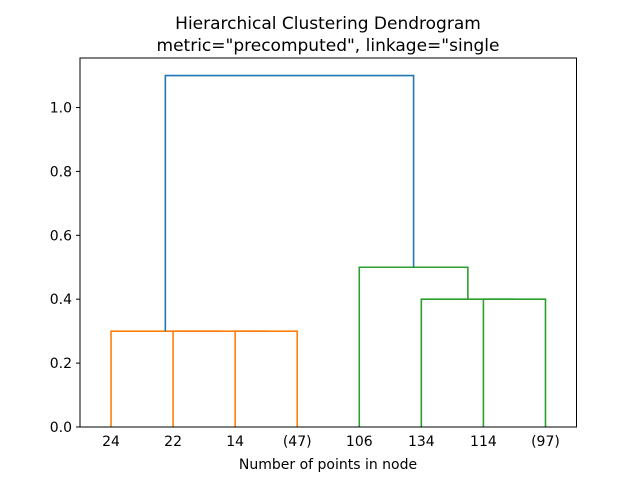 The height and width of the screenshot is (484, 640). What do you see at coordinates (61, 109) in the screenshot?
I see `y-tick-label: 1.0` at bounding box center [61, 109].